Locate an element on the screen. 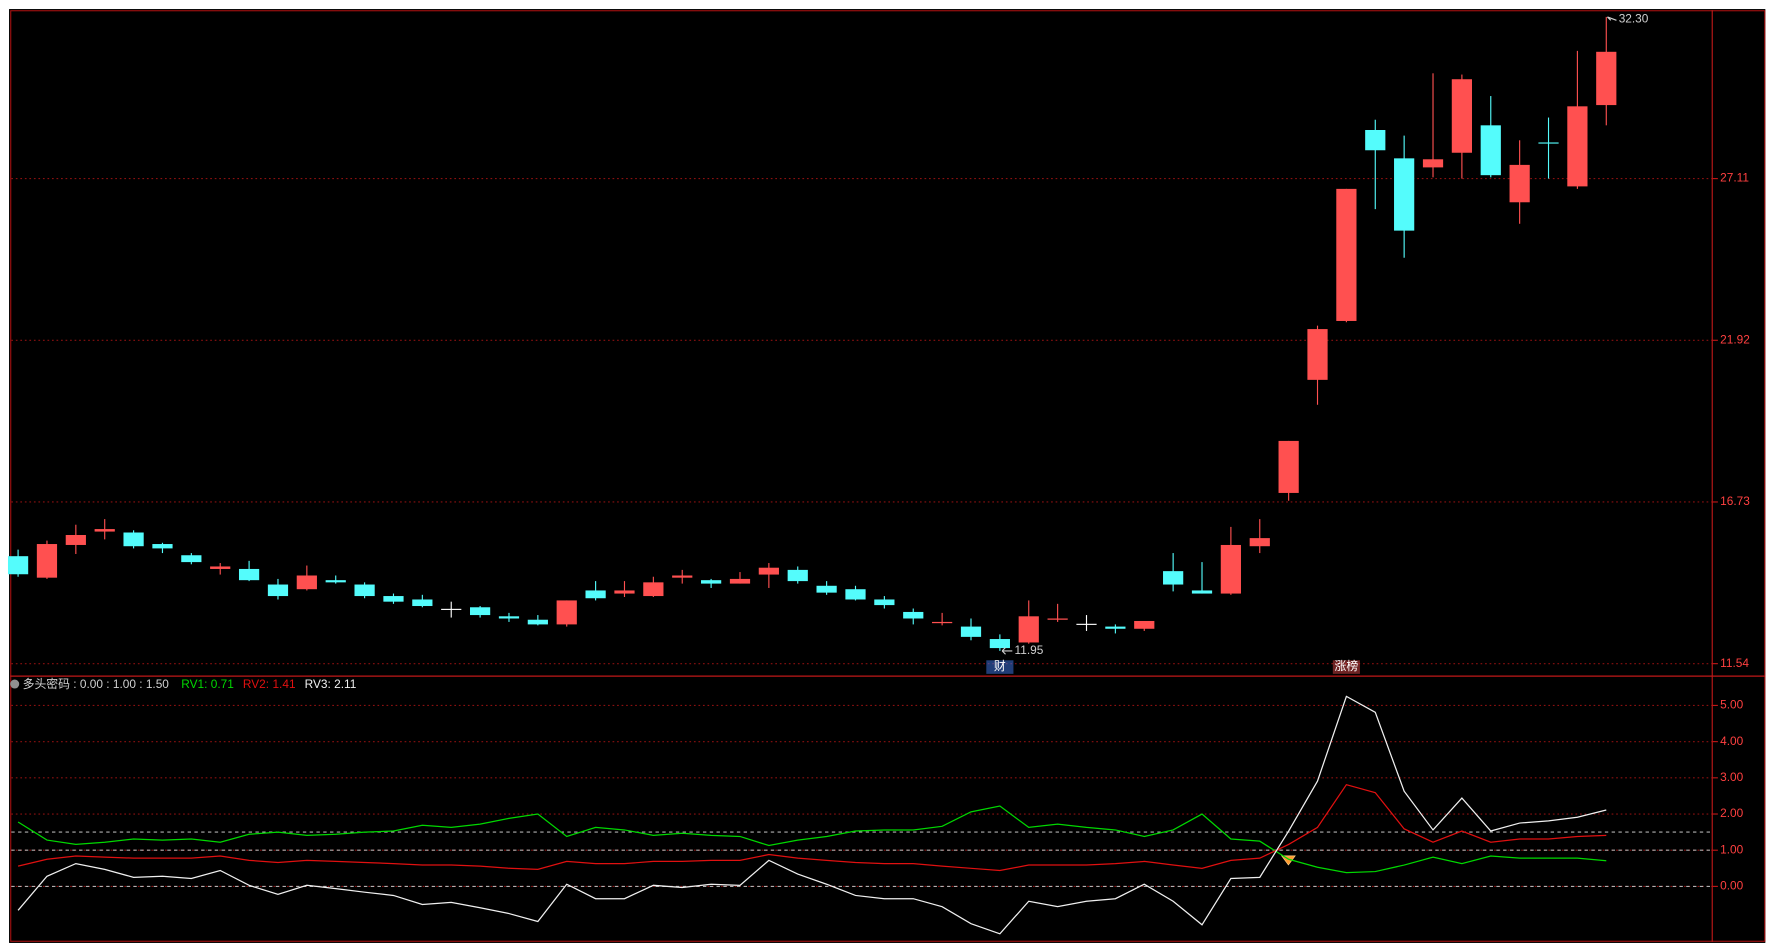 This screenshot has height=952, width=1771. legend-value: 1.41 is located at coordinates (283, 684).